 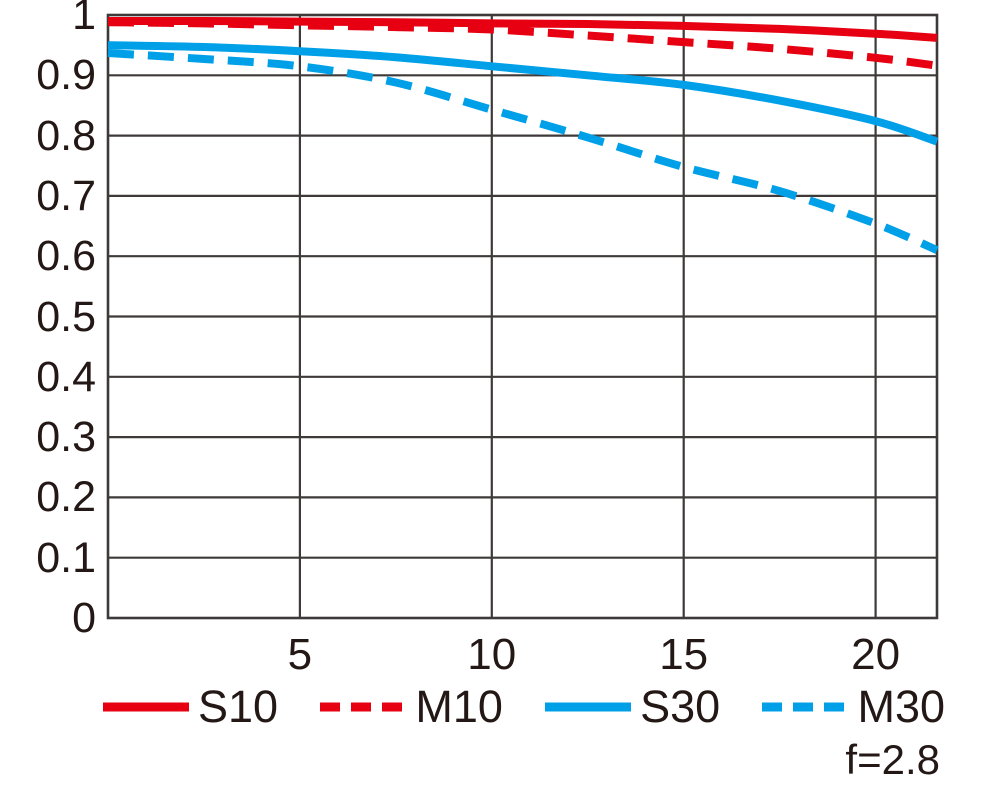 I want to click on legend-line-m10-icon, so click(x=363, y=707).